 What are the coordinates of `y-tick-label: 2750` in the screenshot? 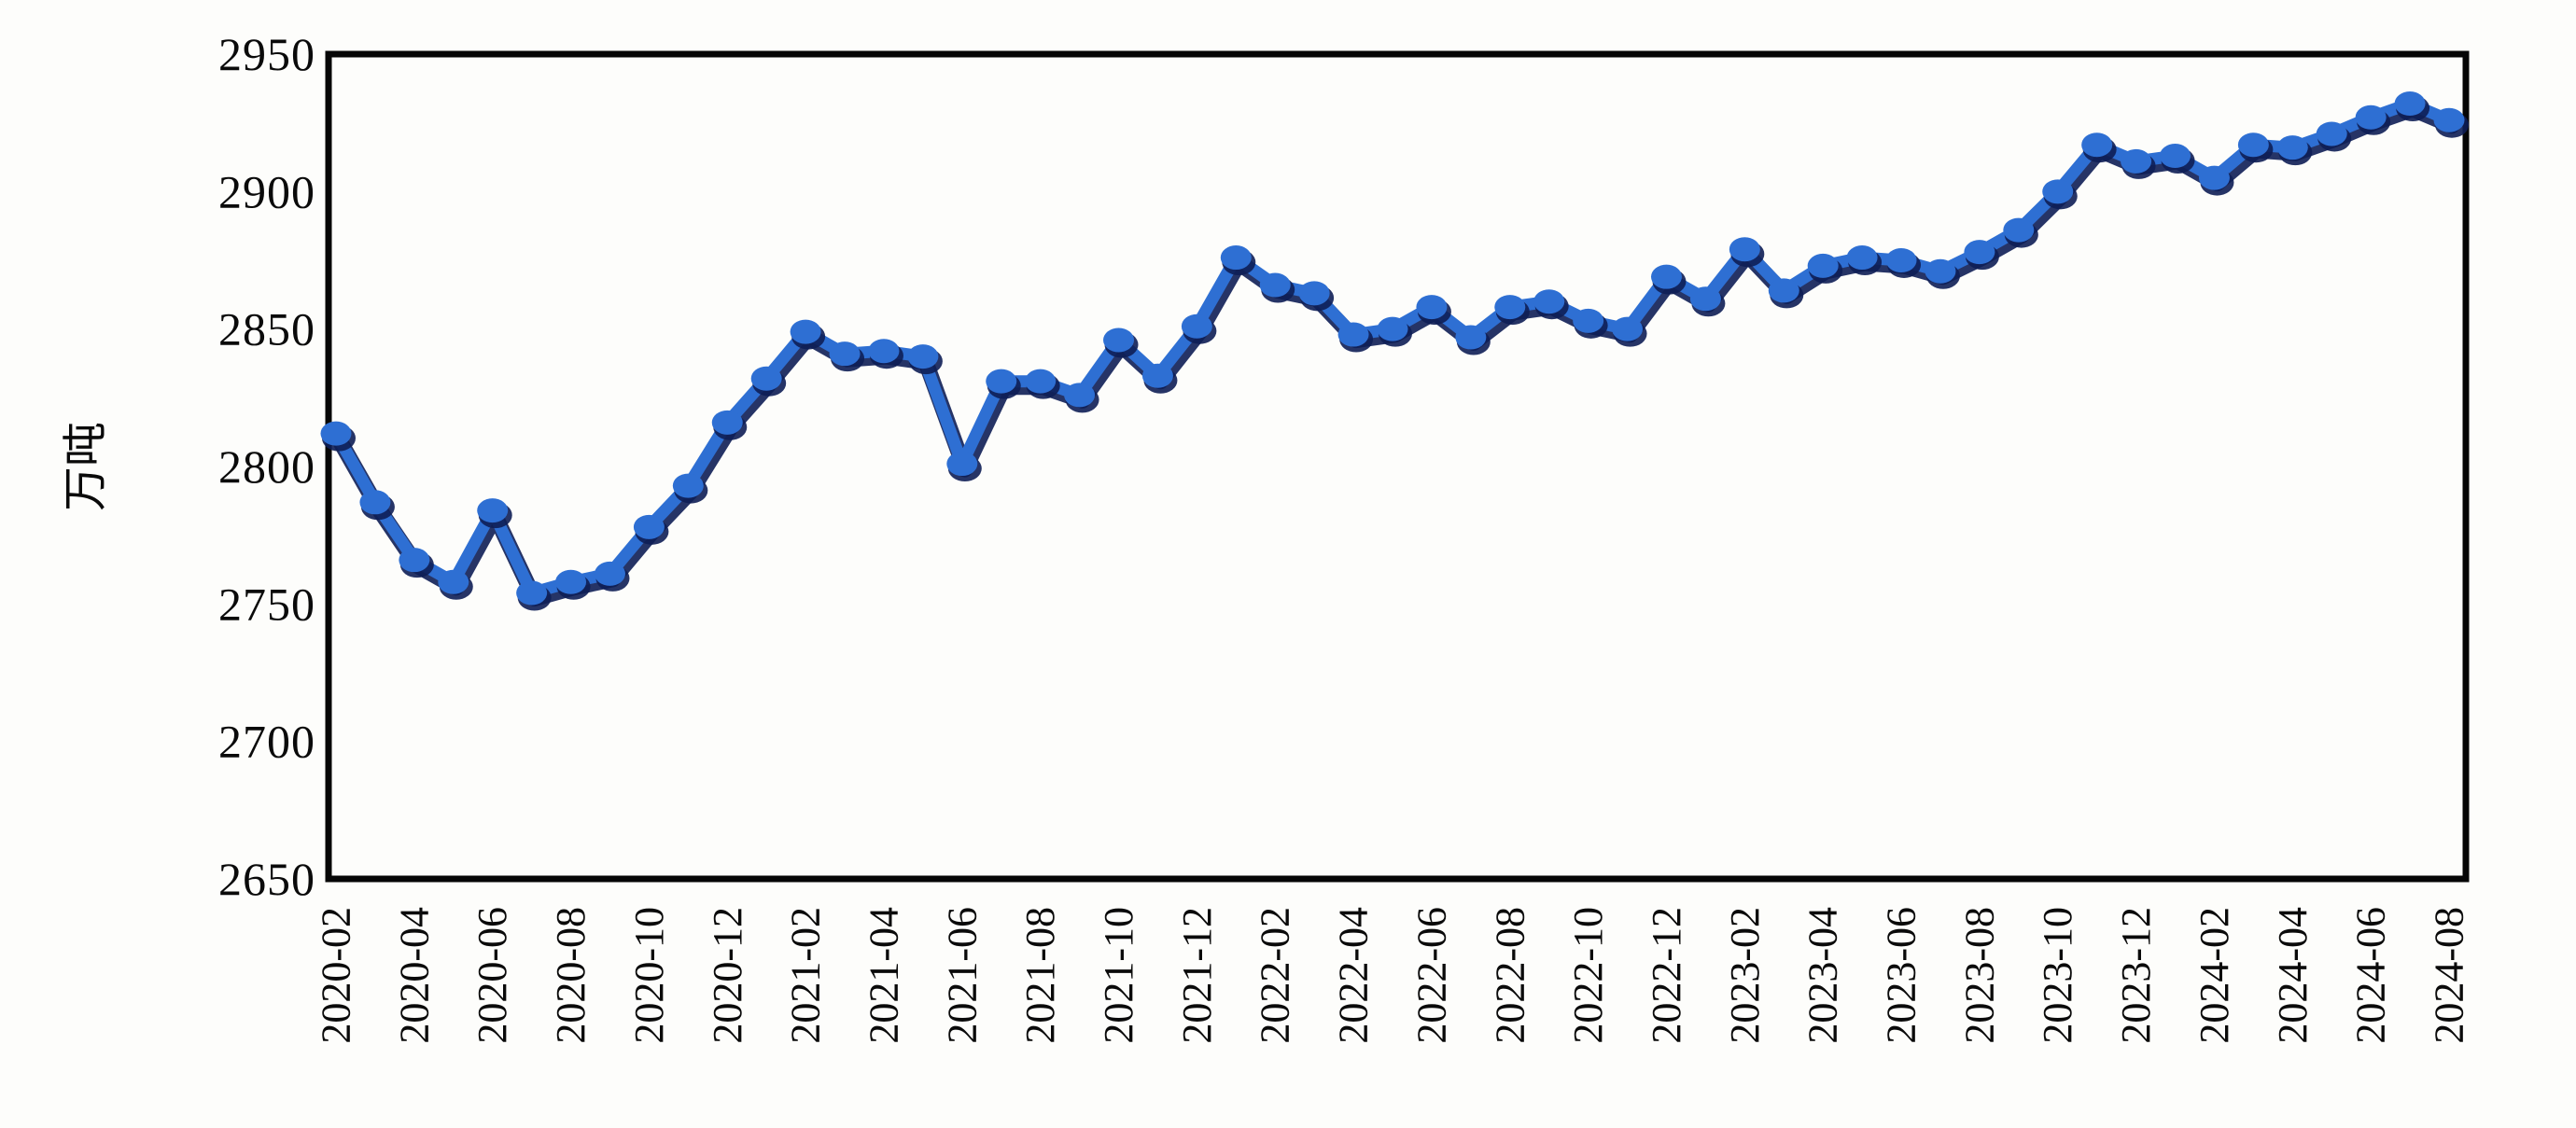 It's located at (266, 604).